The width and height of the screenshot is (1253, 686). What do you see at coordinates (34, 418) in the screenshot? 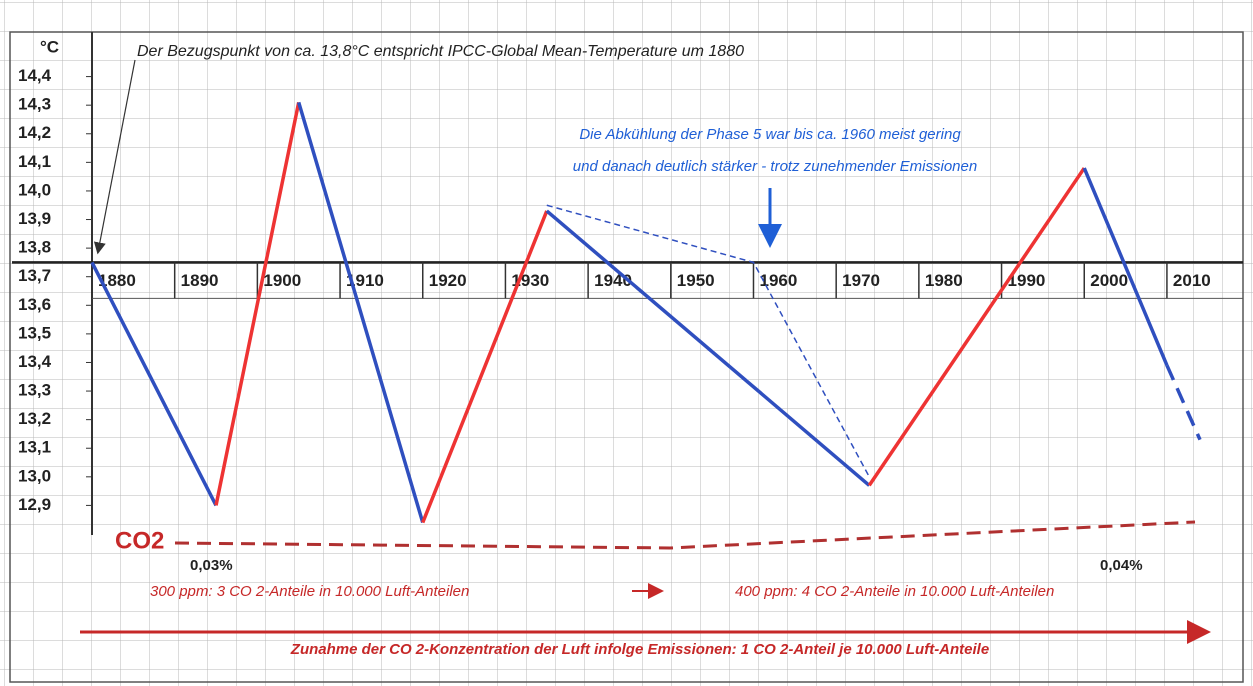
I see `y-tick-label: 13,2` at bounding box center [34, 418].